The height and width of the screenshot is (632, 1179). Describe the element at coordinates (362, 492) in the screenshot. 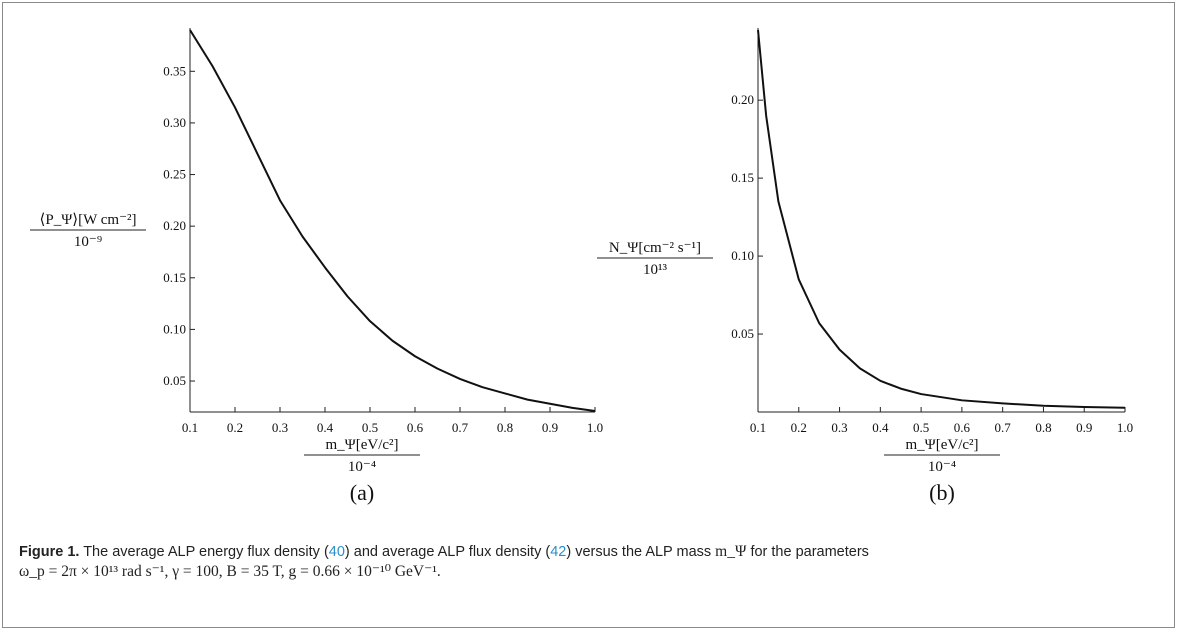

I see `panel-label: (a)` at that location.